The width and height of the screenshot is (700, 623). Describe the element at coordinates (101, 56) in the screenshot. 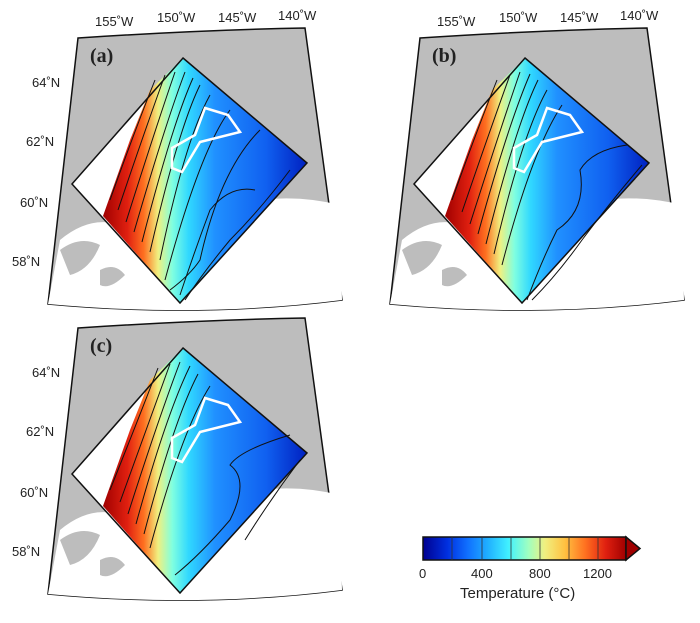

I see `panel-label: (a)` at that location.